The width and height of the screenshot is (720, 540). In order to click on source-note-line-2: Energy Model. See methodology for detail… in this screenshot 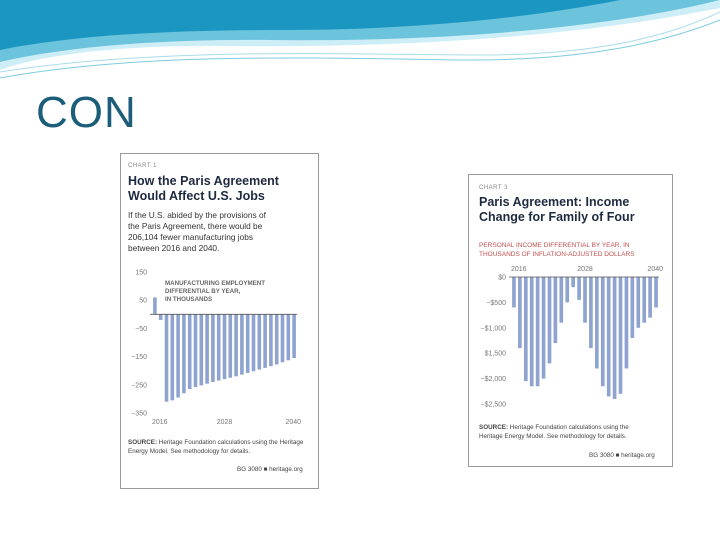, I will do `click(189, 451)`.